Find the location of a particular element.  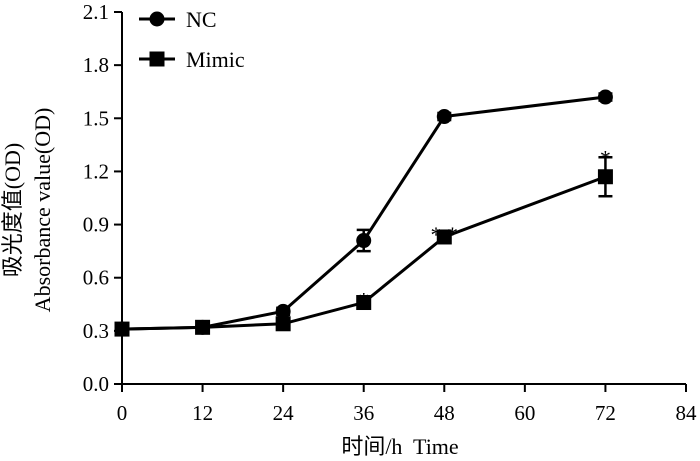

y-tick-label: 0.3 is located at coordinates (96, 331).